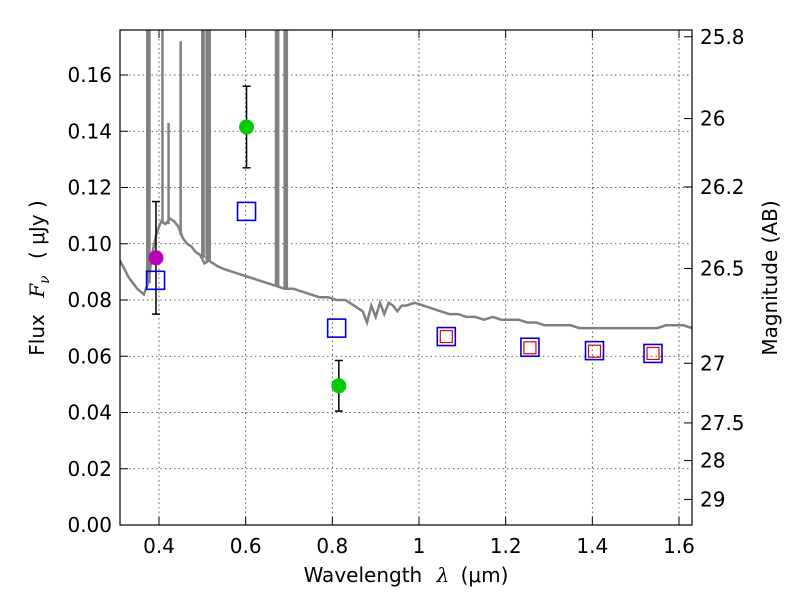 The height and width of the screenshot is (600, 800). Describe the element at coordinates (770, 277) in the screenshot. I see `y2-axis-label: Magnitude (AB)` at that location.